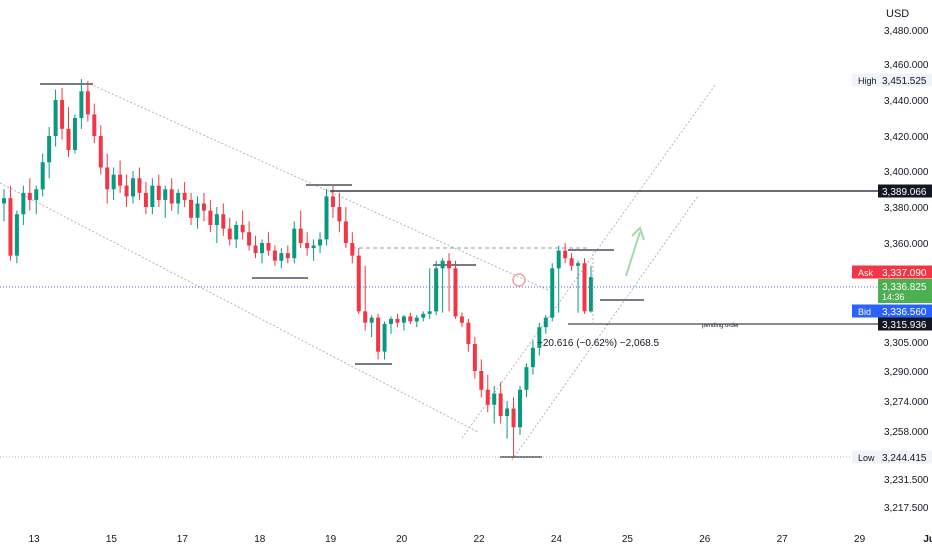 The width and height of the screenshot is (932, 555). Describe the element at coordinates (860, 539) in the screenshot. I see `time-tick-label: 29` at that location.